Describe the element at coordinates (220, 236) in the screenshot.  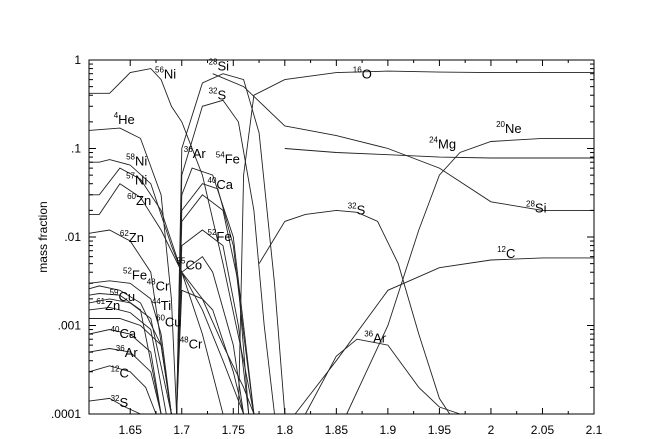
I see `isotope-label-16: 52Fe` at that location.